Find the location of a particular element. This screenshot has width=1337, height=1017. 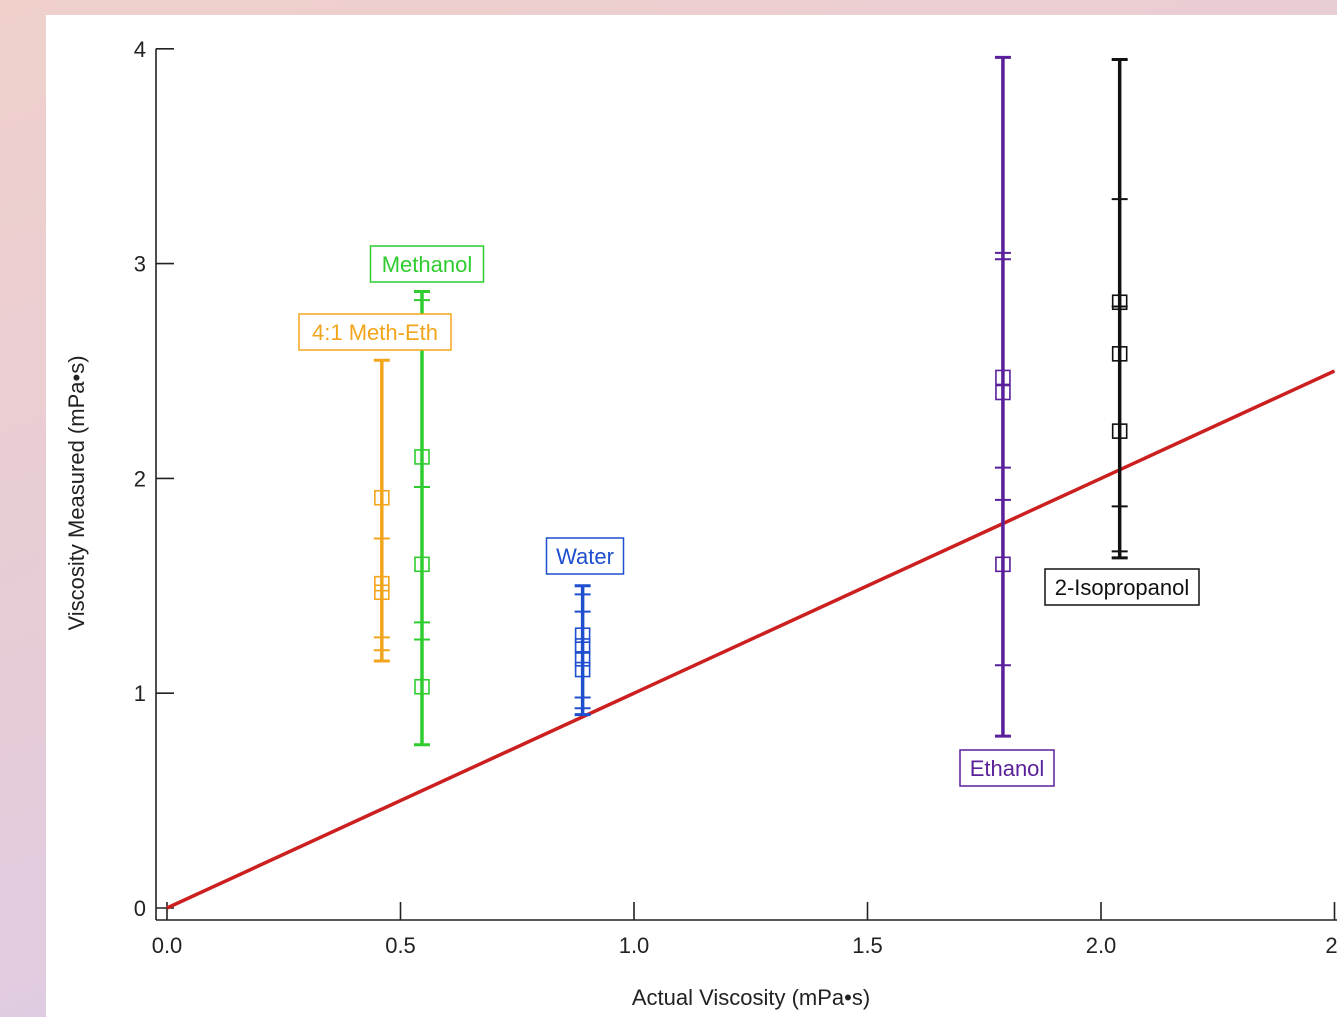

label-2-isopropanol: 2-Isopropanol is located at coordinates (1122, 587).